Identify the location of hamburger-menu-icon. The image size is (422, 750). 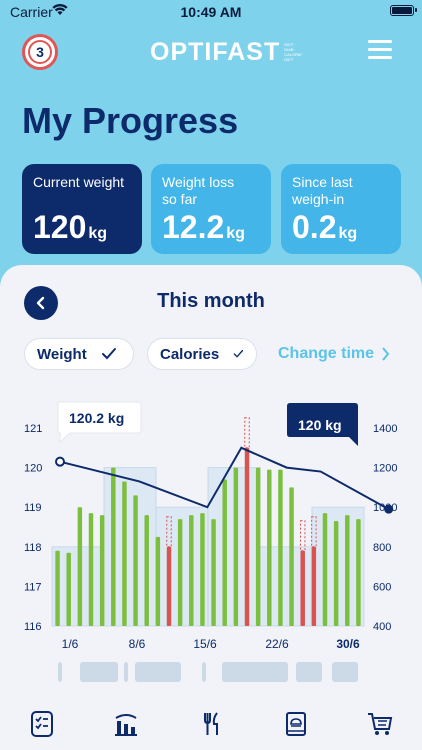
(380, 50).